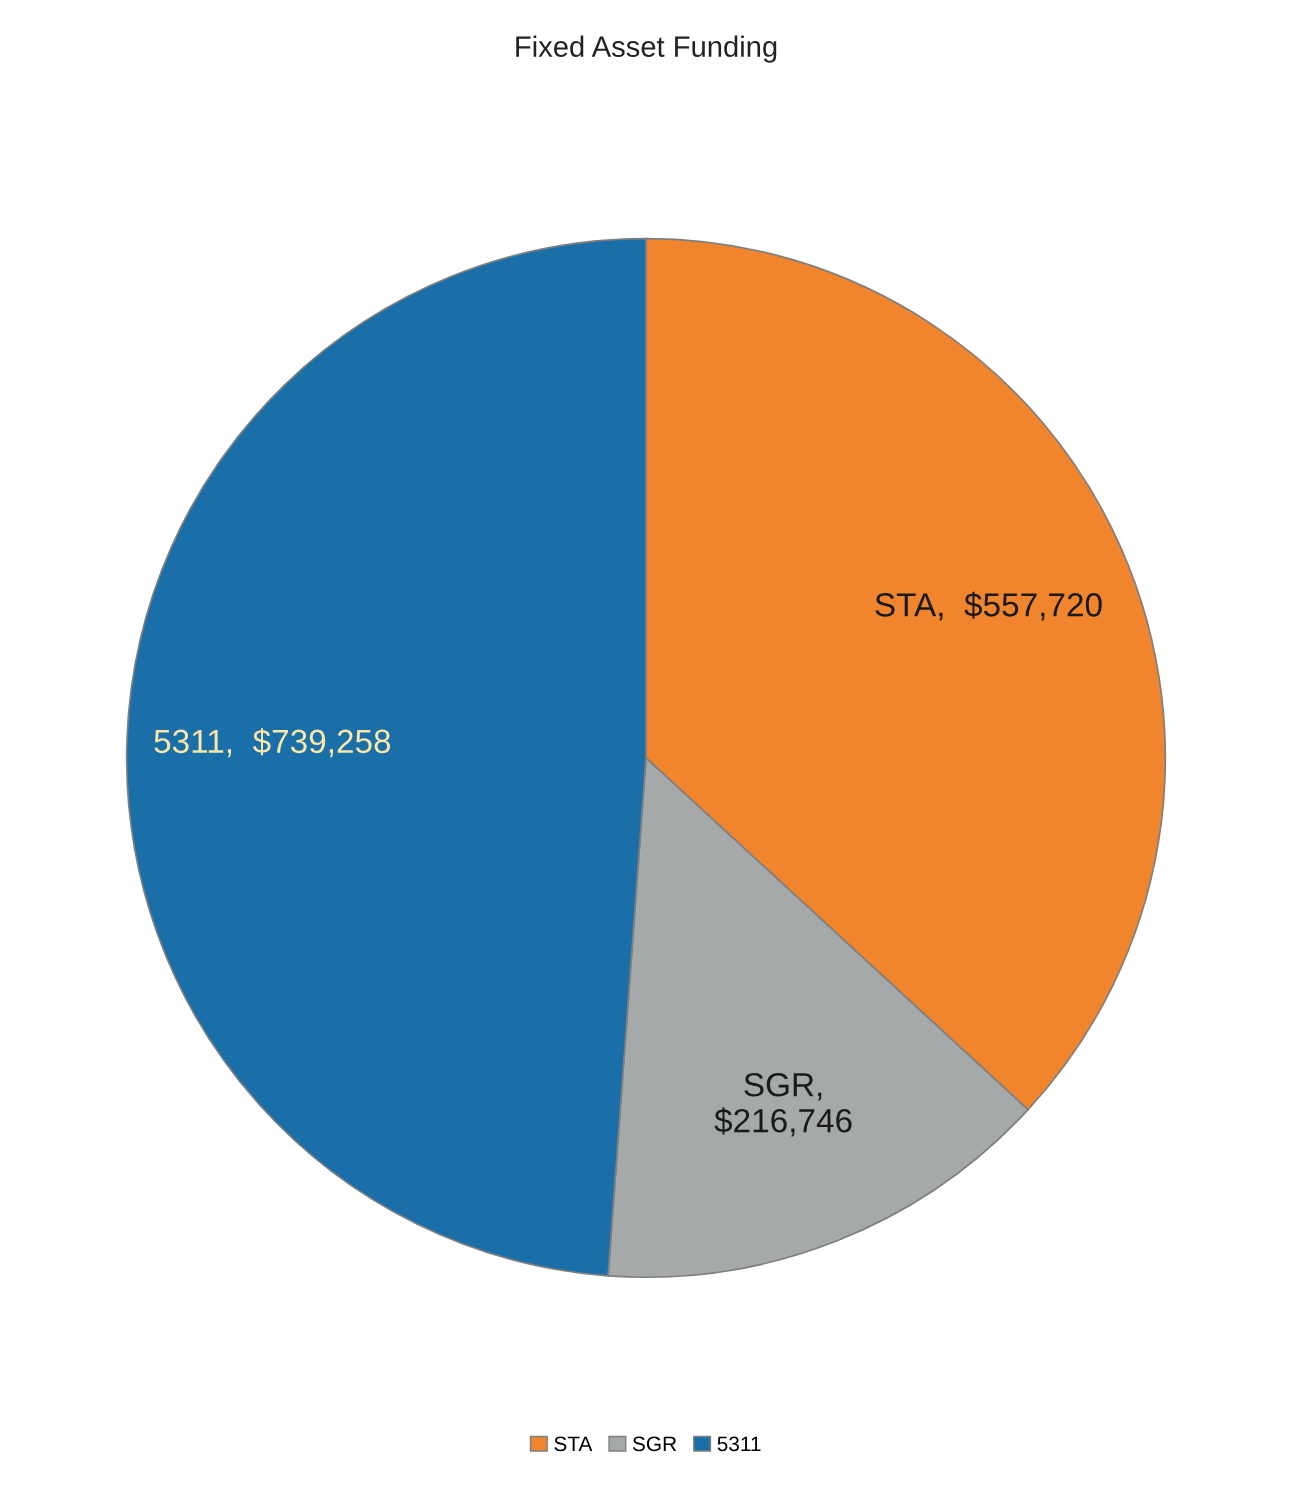  What do you see at coordinates (646, 49) in the screenshot?
I see `chart-title: Fixed Asset Funding` at bounding box center [646, 49].